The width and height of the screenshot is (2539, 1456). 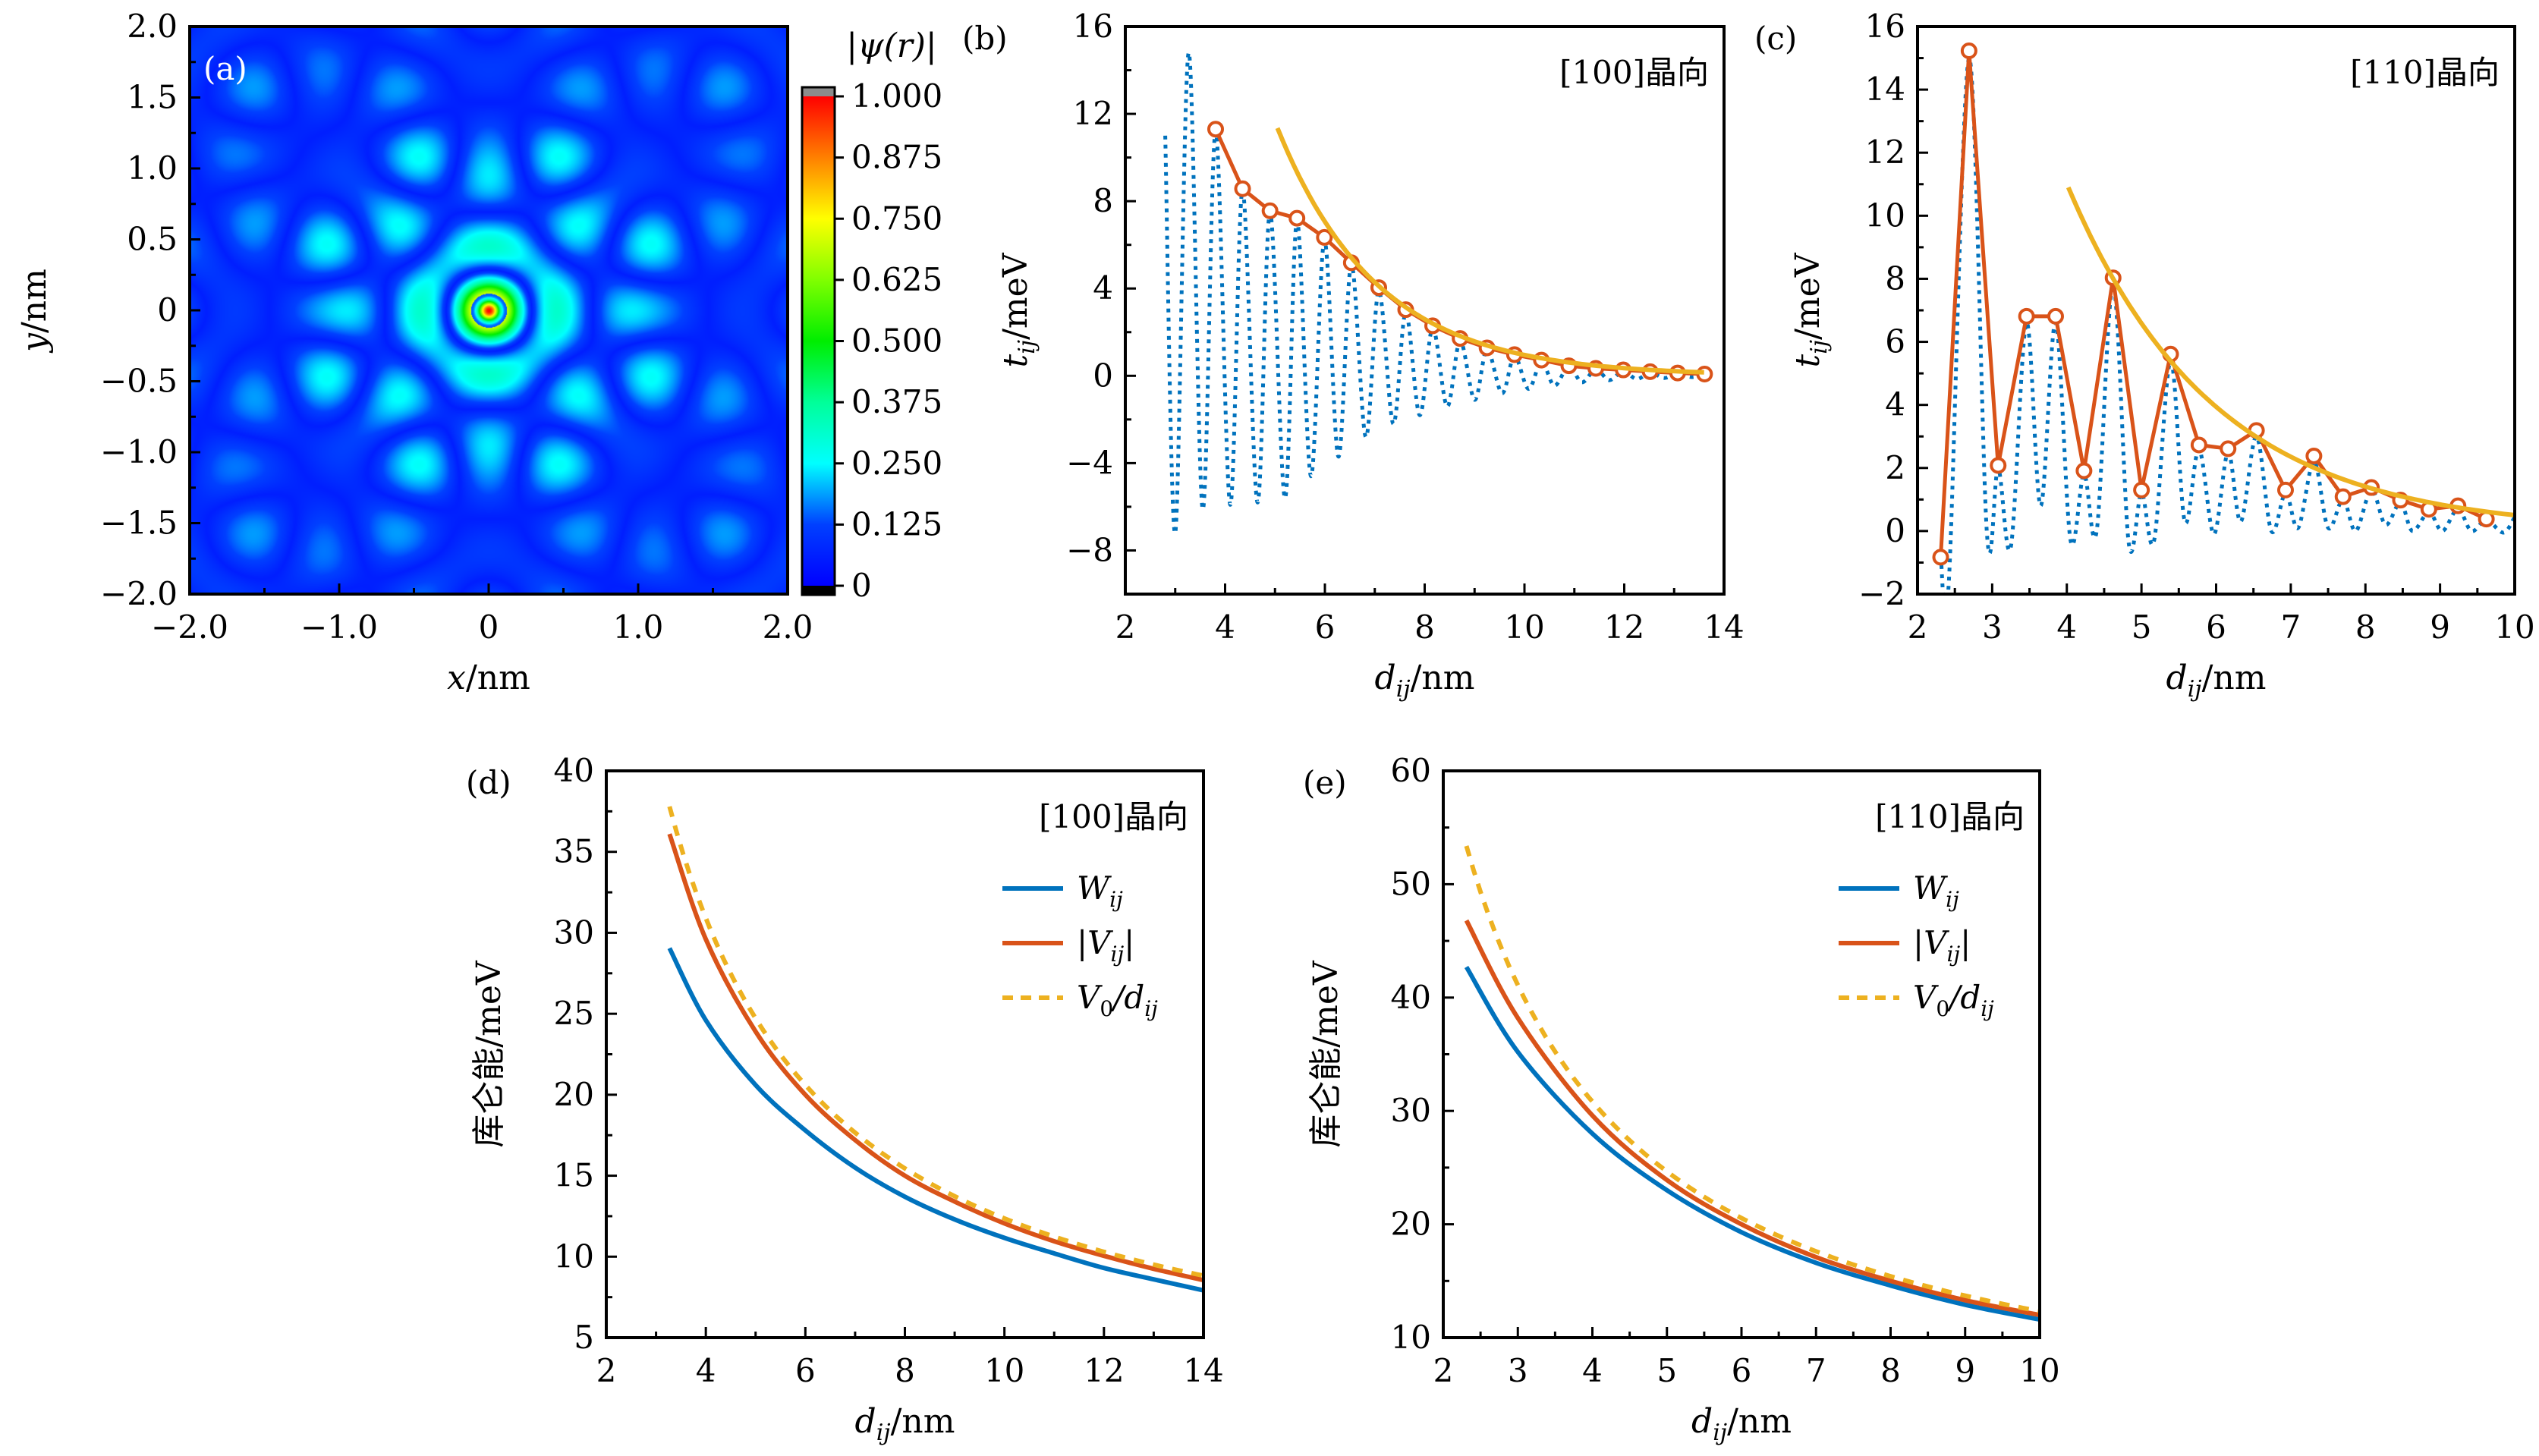 What do you see at coordinates (896, 401) in the screenshot?
I see `colorbar-tick-label: 0.375` at bounding box center [896, 401].